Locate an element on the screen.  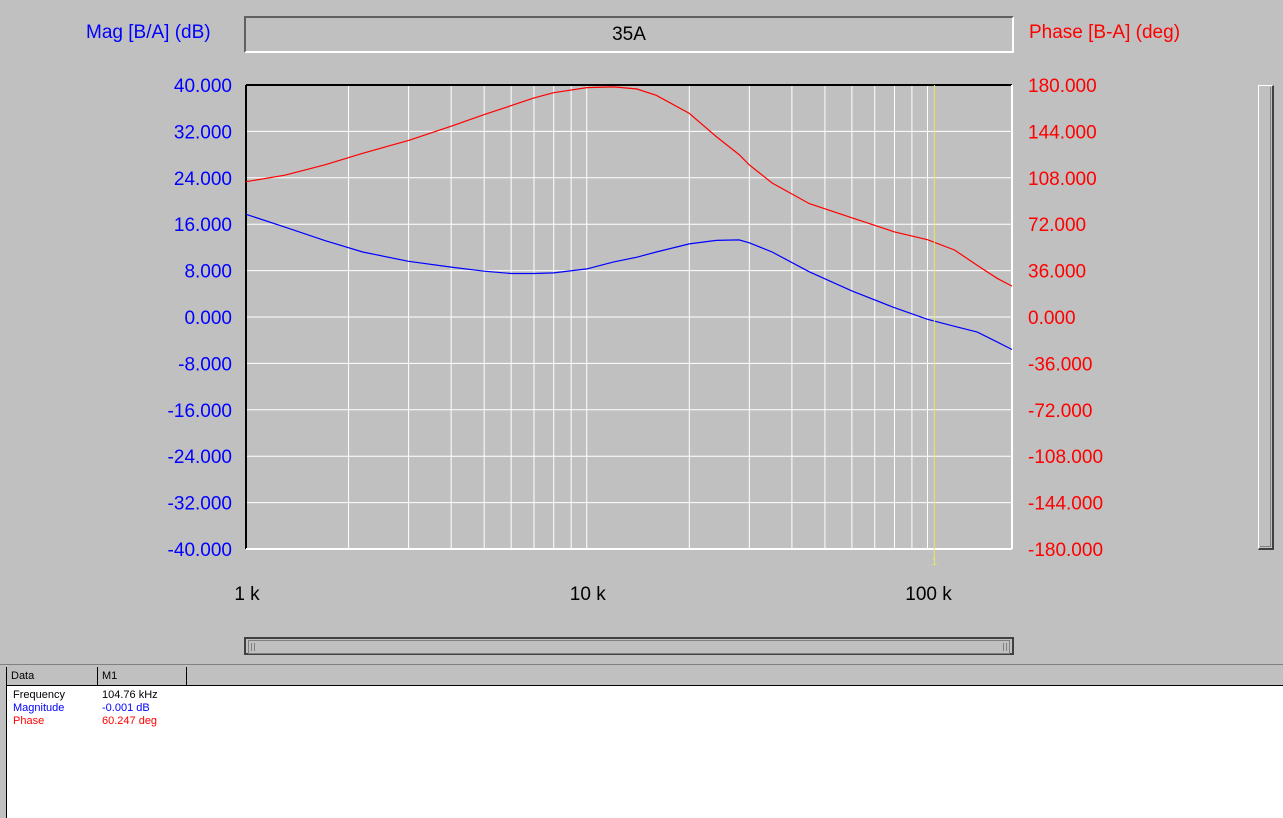
phase-tick-label: -180.000 is located at coordinates (1065, 550).